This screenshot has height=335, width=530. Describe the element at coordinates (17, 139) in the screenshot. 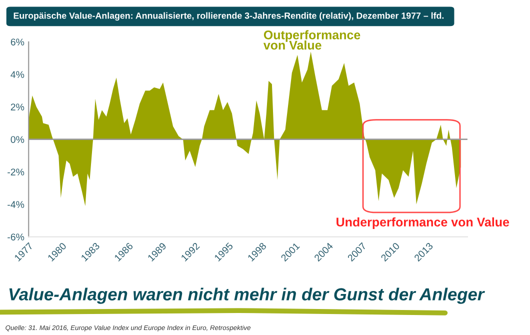

I see `y-tick-label: 0%` at that location.